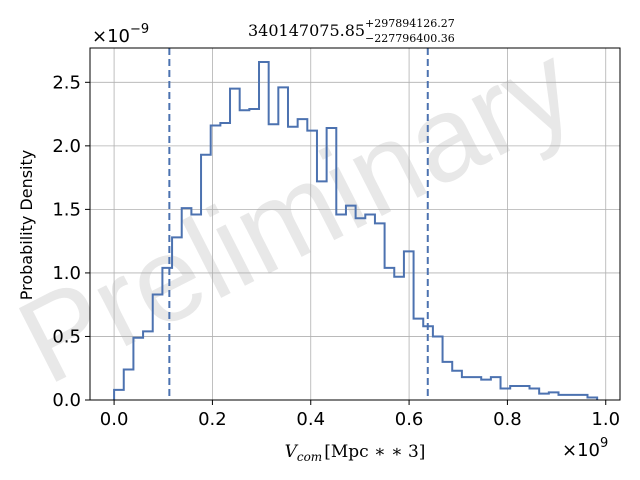  I want to click on y-axis: 0.0 0.5 1.0 1.5 2.0 2.5, so click(71, 241).